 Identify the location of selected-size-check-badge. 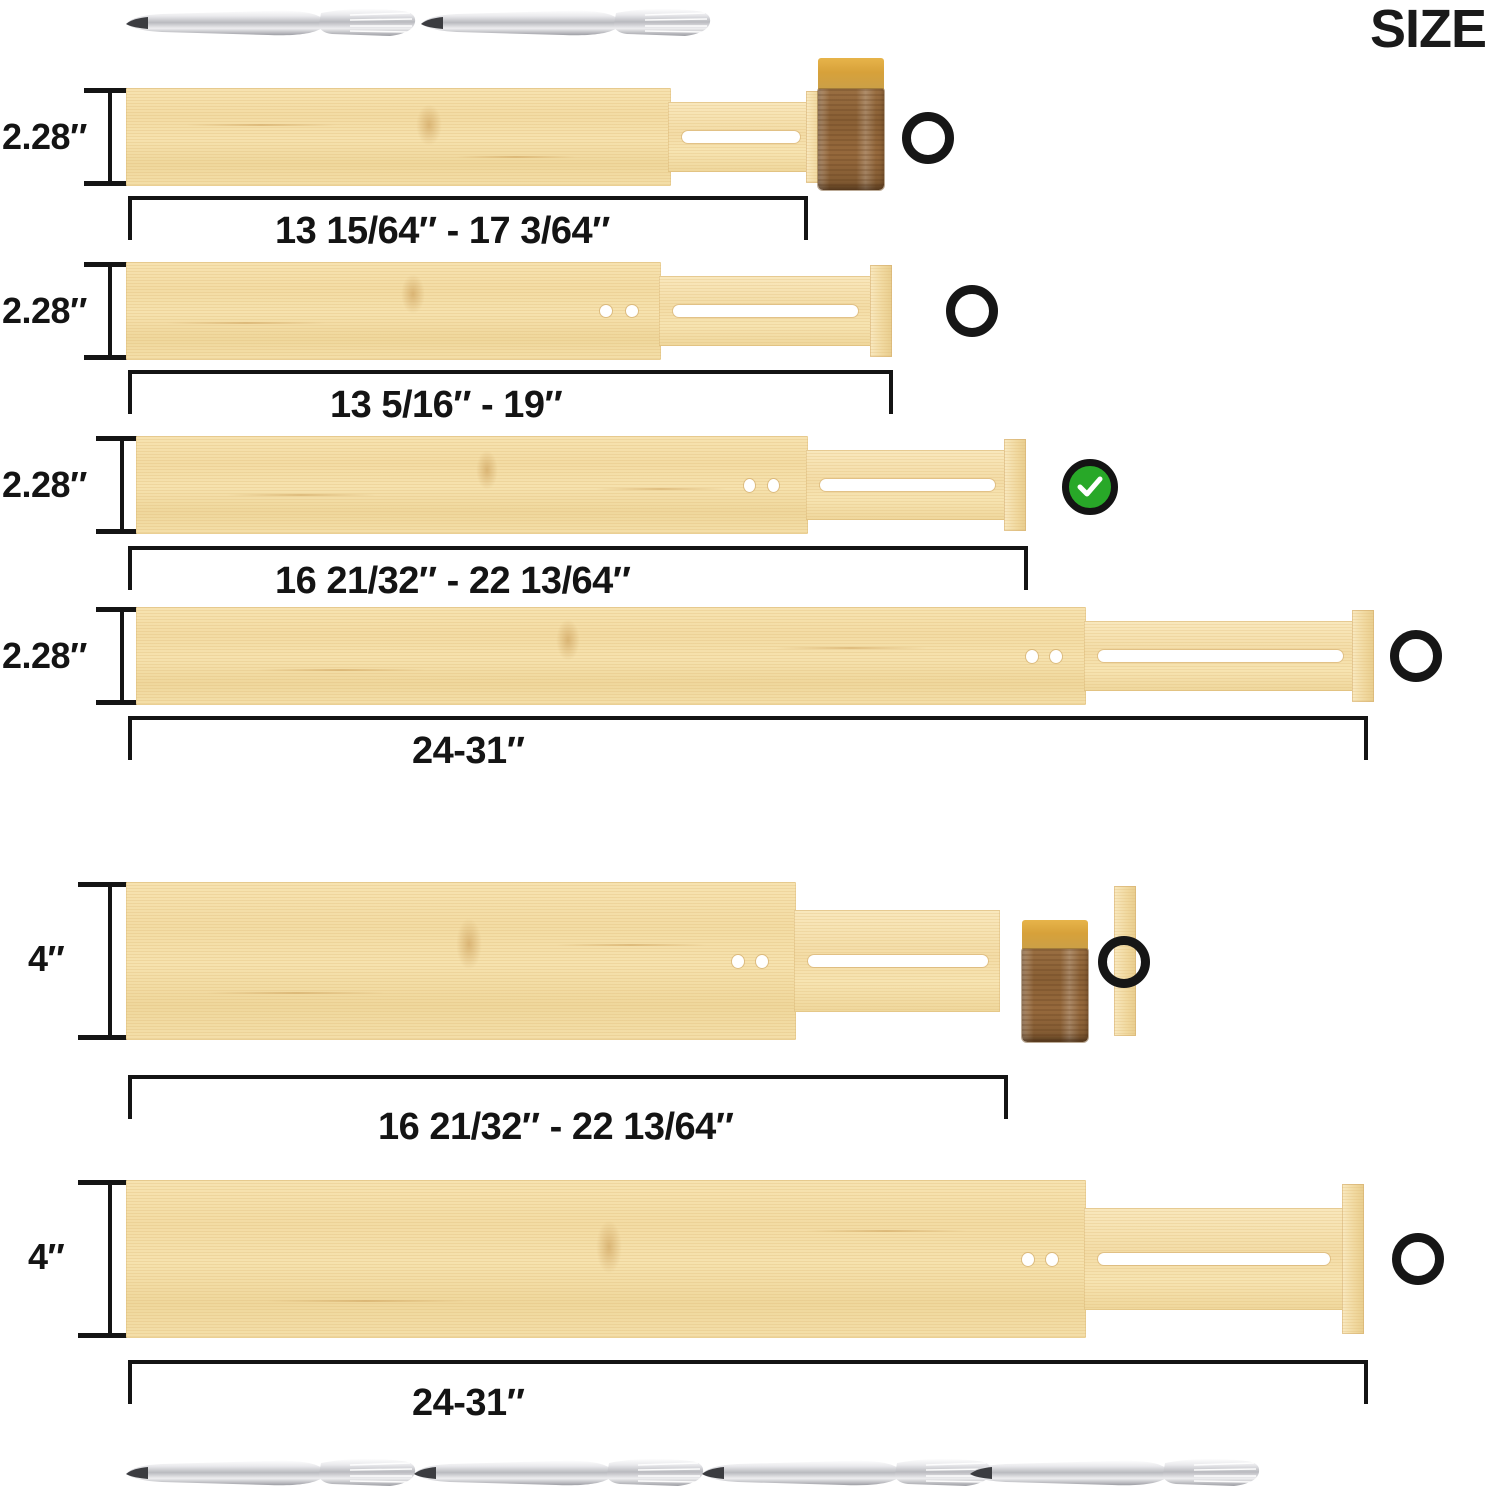
(1090, 487).